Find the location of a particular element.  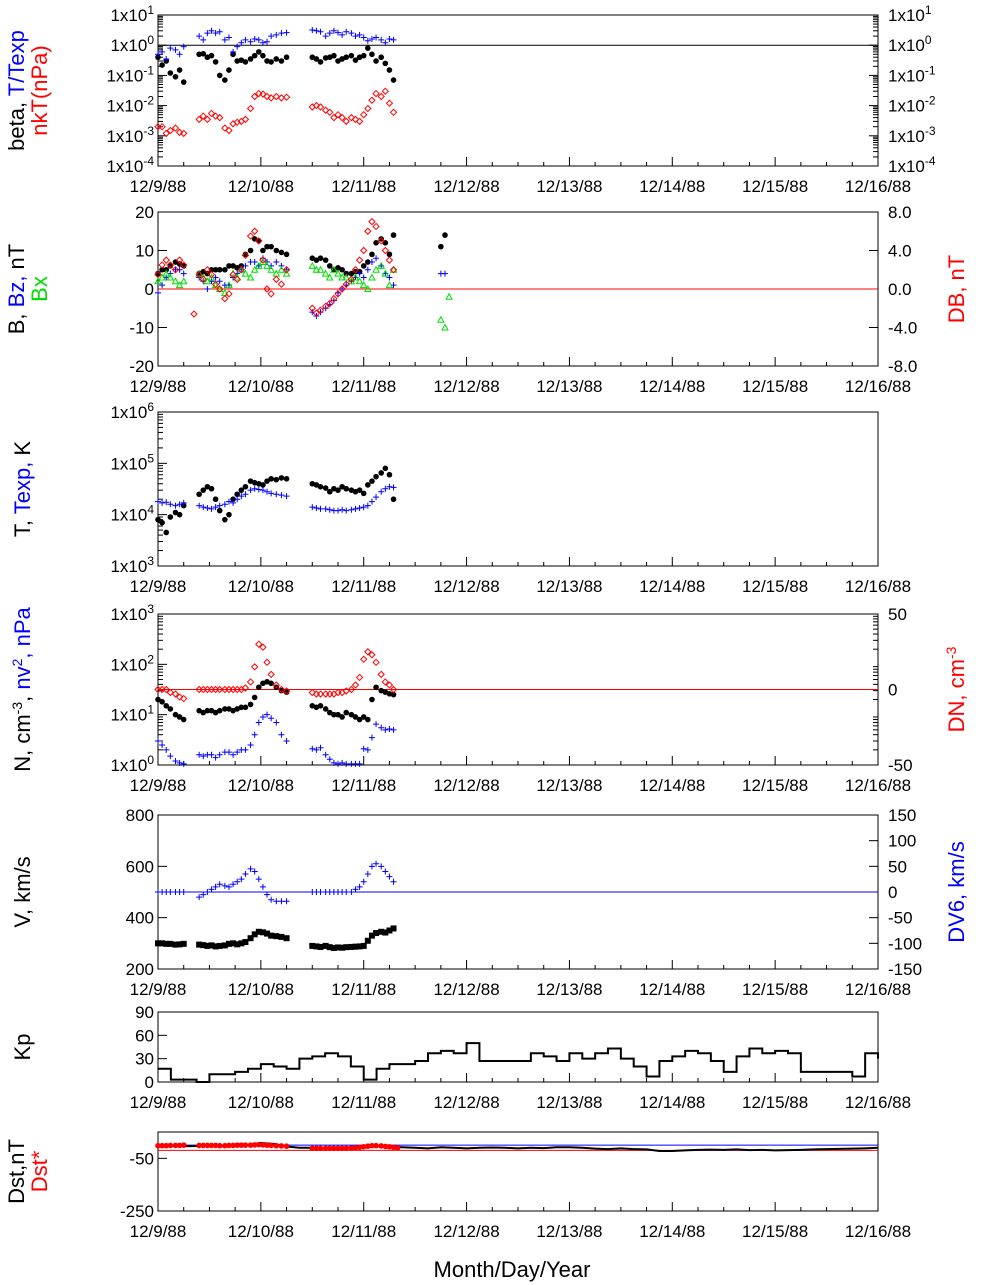

y-tick-label: 10 is located at coordinates (144, 251).